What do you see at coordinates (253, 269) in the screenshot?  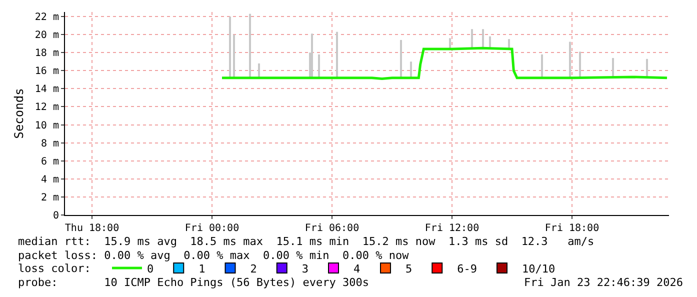 I see `legend-label: 2` at bounding box center [253, 269].